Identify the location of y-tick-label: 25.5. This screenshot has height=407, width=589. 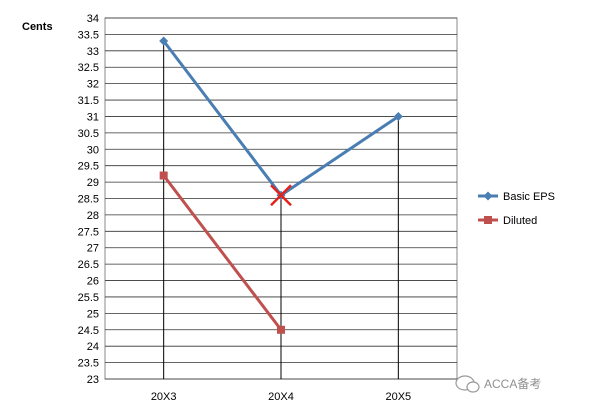
(88, 298).